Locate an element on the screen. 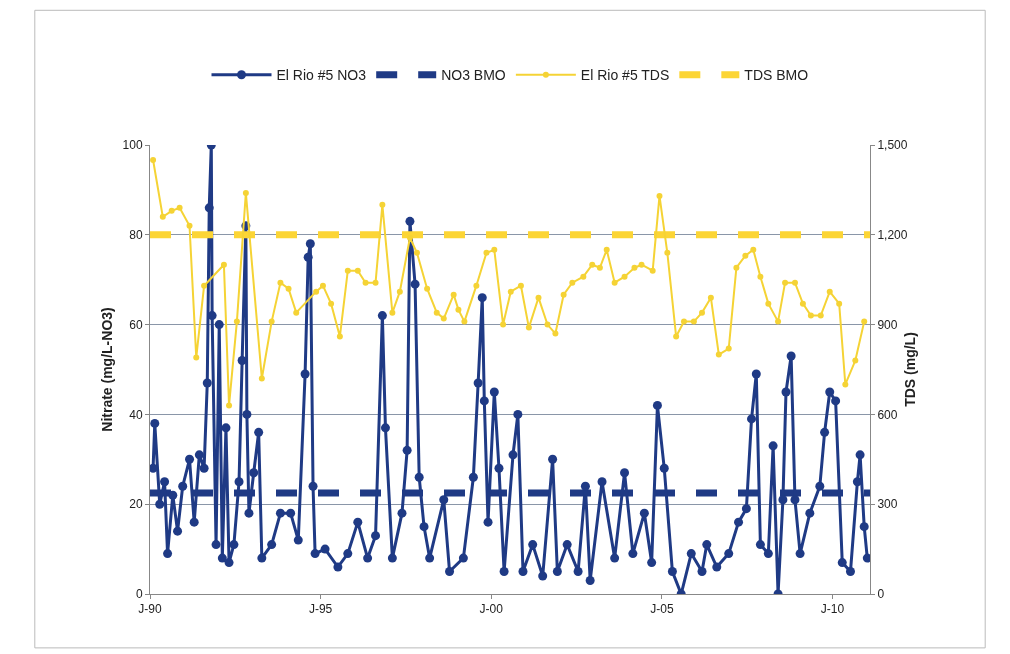 This screenshot has width=1010, height=654. y2-tick-label: 900 is located at coordinates (887, 324).